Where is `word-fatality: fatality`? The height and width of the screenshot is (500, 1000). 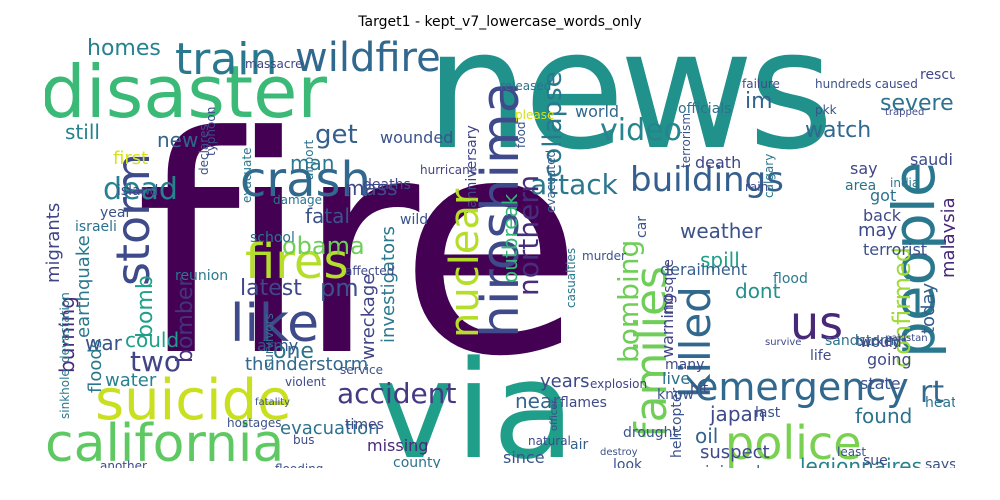 word-fatality: fatality is located at coordinates (273, 402).